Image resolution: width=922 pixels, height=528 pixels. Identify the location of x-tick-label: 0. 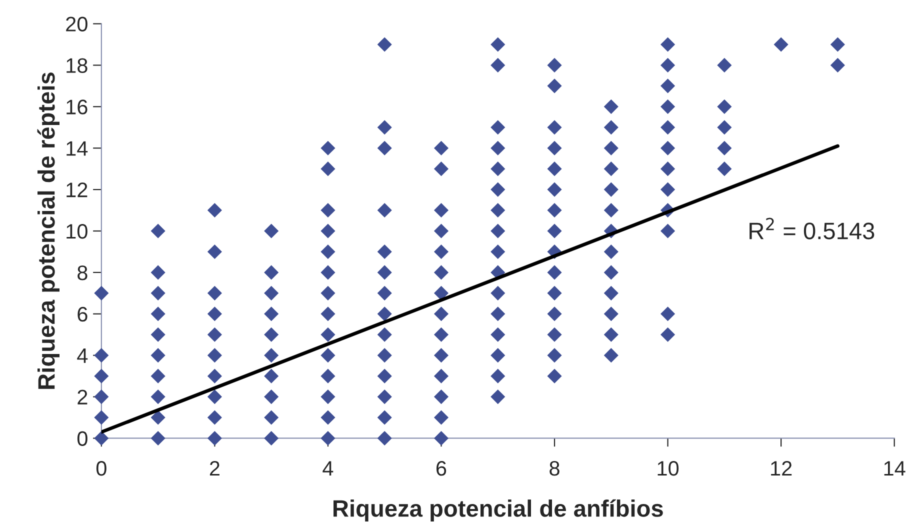
(101, 468).